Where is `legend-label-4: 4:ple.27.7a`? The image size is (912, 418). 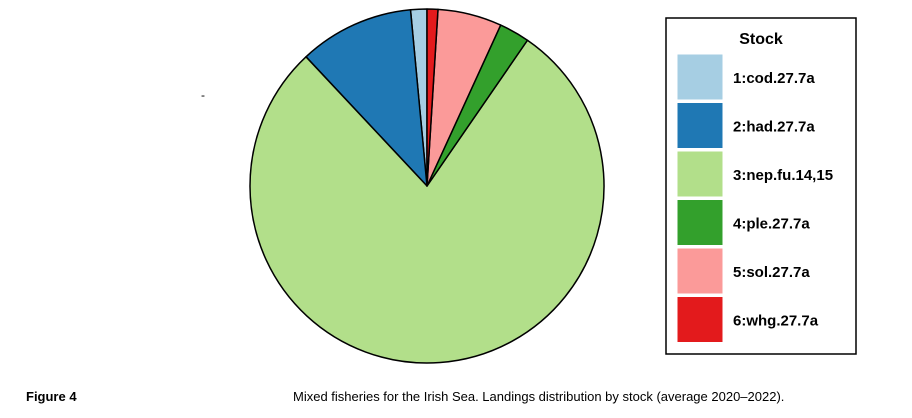
legend-label-4: 4:ple.27.7a is located at coordinates (771, 224).